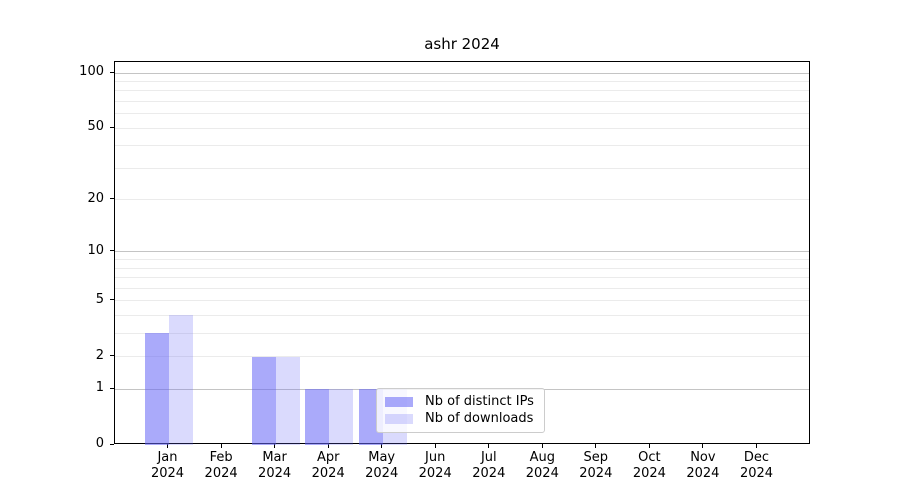  What do you see at coordinates (399, 401) in the screenshot?
I see `legend-swatch-distinct-ips` at bounding box center [399, 401].